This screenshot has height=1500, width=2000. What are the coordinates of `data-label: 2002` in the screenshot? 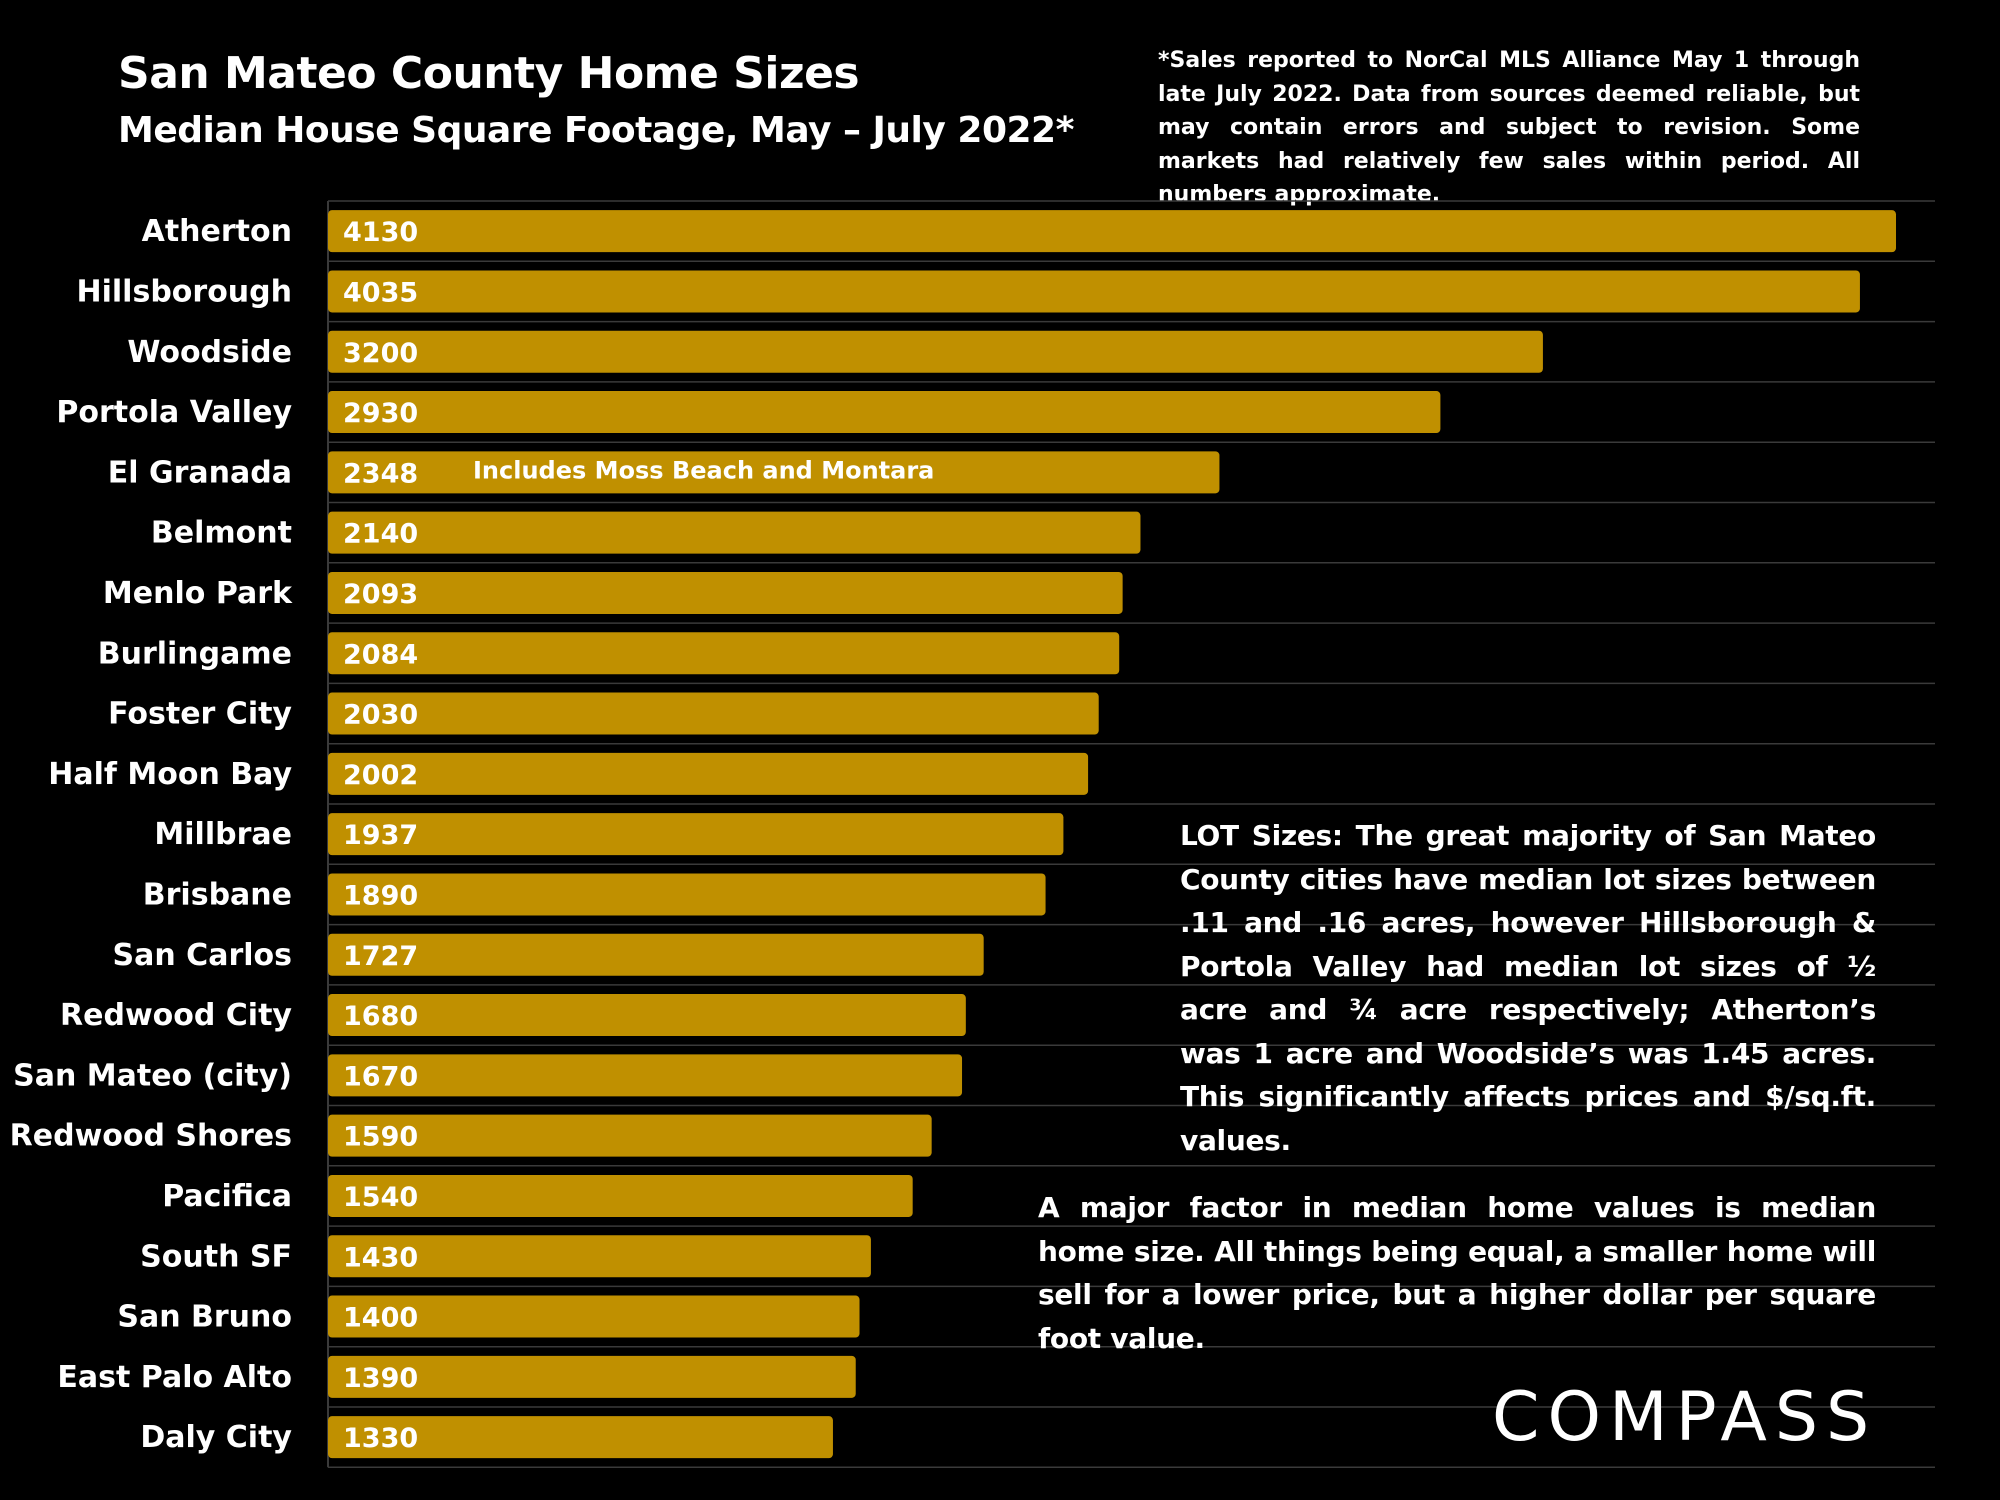 It's located at (380, 775).